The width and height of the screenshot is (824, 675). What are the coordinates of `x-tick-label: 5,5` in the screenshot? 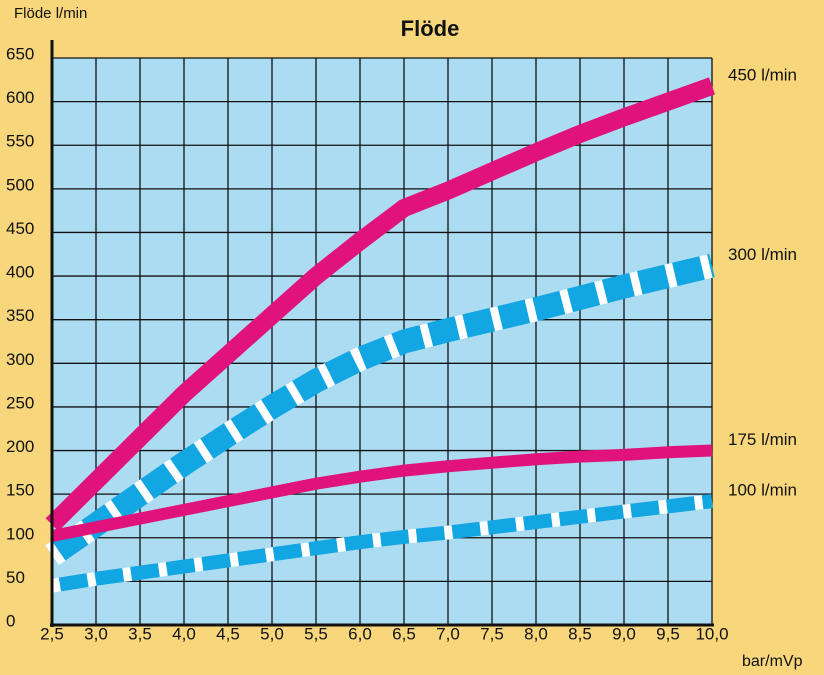 It's located at (316, 633).